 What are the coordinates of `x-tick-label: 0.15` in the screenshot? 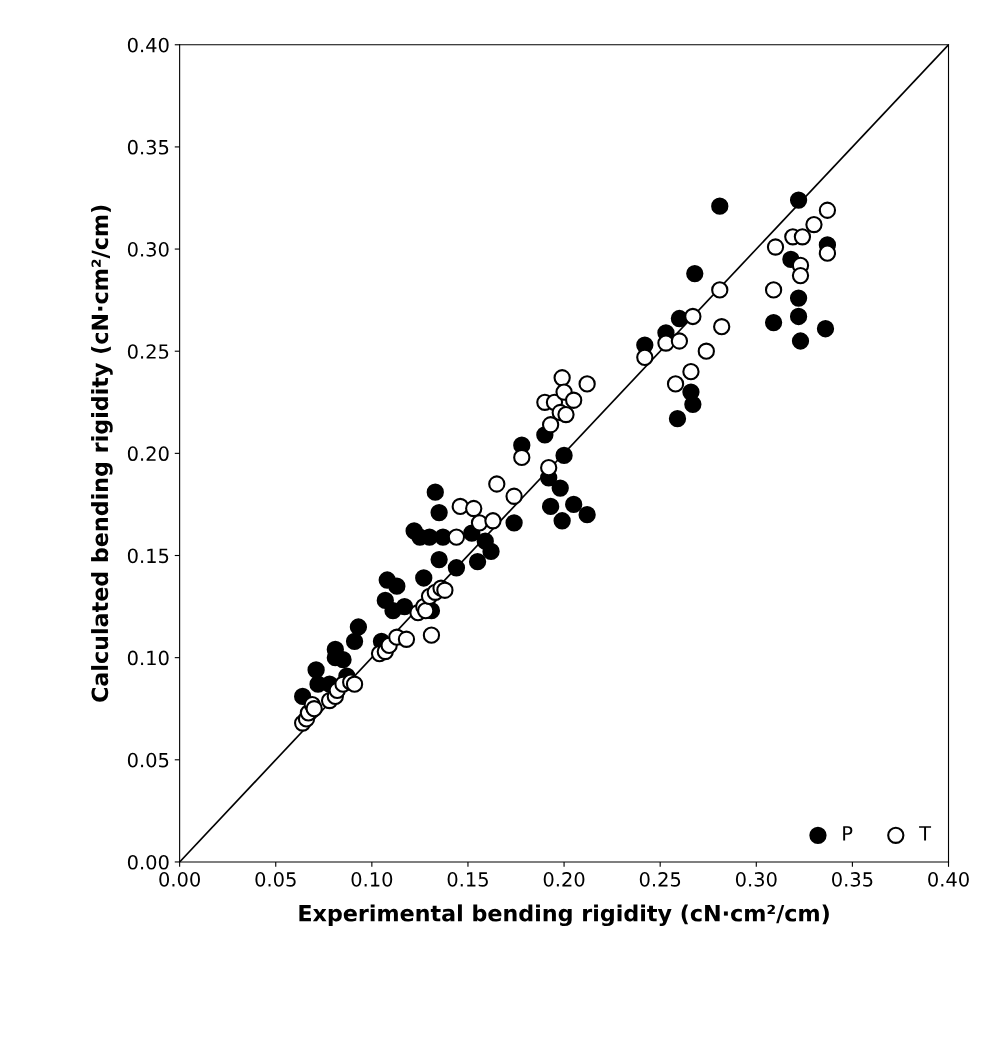 It's located at (467, 879).